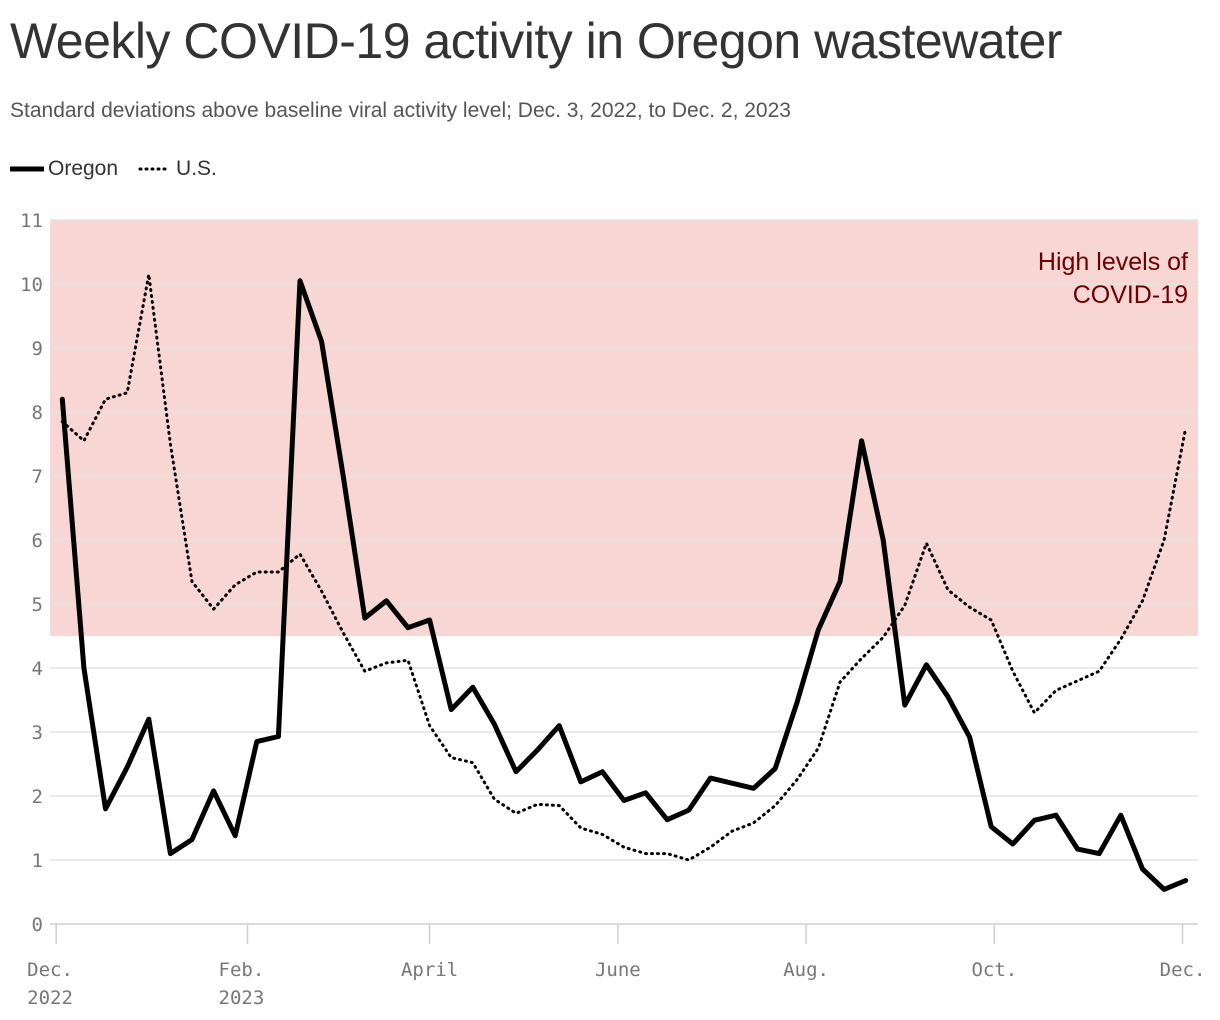 This screenshot has height=1020, width=1220. Describe the element at coordinates (37, 861) in the screenshot. I see `y-tick-label-1: 1` at that location.